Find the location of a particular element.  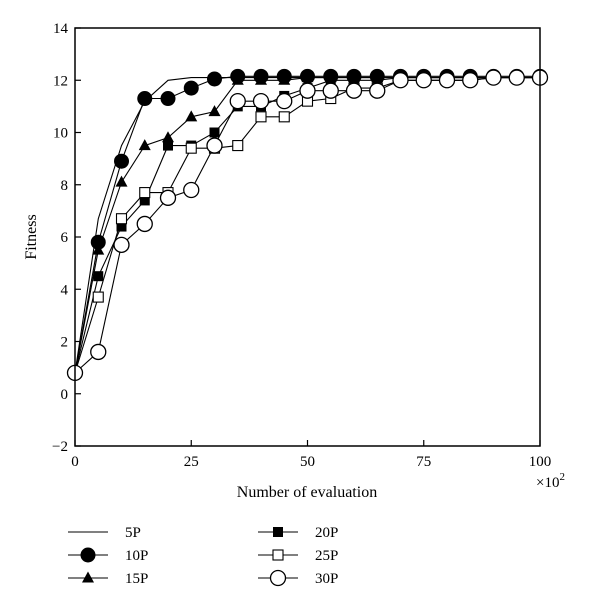

y-tick-label: 2 is located at coordinates (65, 343).